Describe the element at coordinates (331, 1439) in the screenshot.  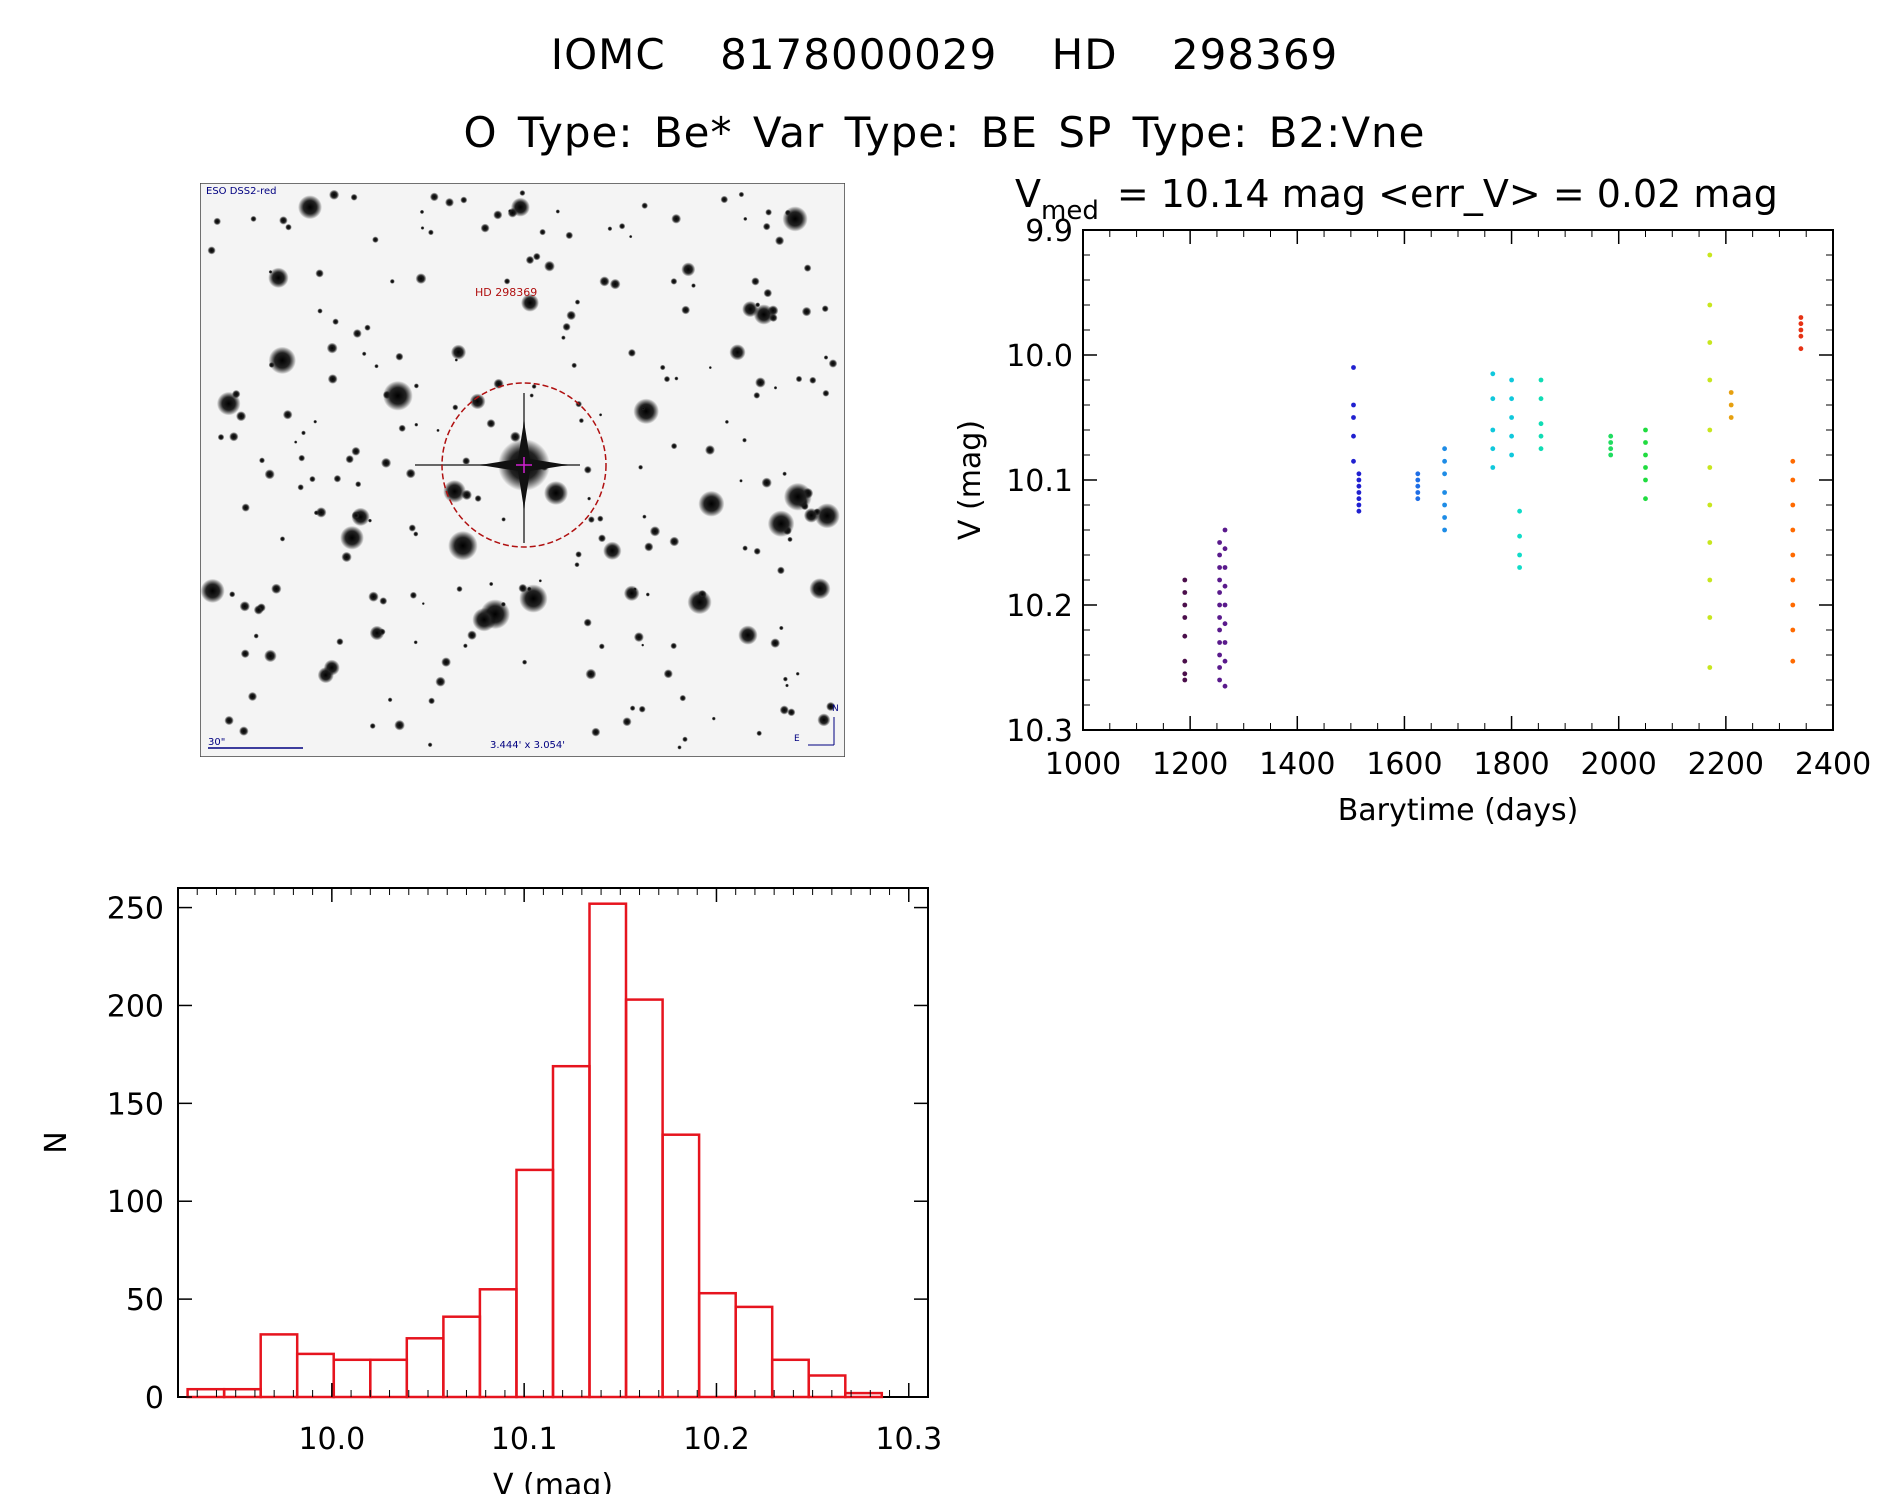
I see `hist-x-tick-label: 10.0` at that location.